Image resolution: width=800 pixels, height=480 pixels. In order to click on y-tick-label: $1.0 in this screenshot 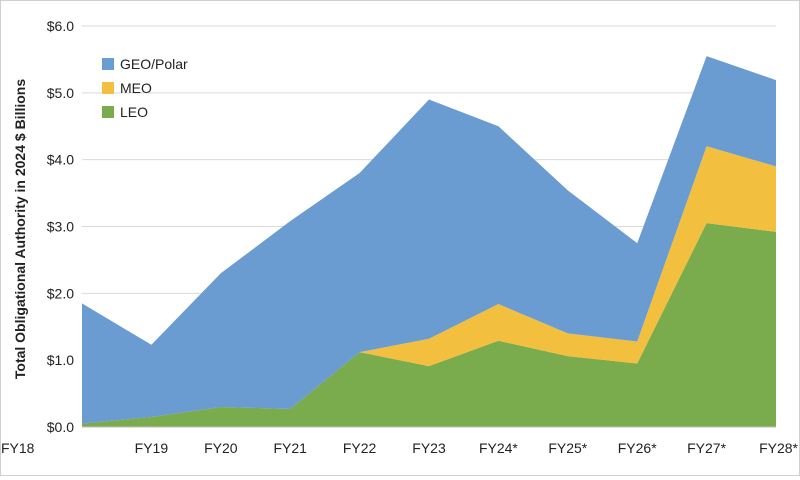, I will do `click(60, 360)`.